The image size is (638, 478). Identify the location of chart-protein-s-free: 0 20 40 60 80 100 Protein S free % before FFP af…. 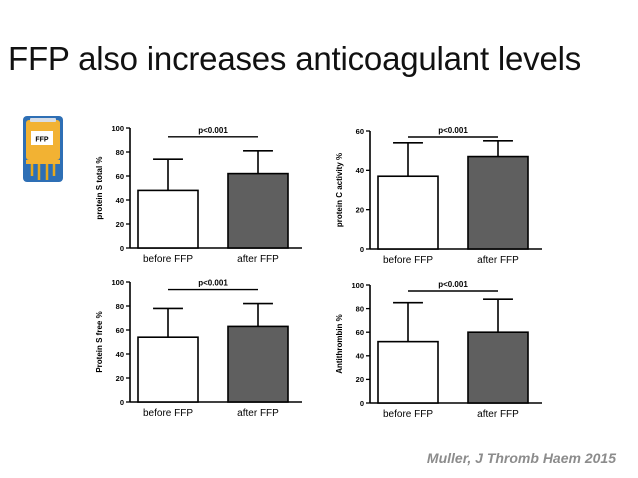
(198, 348).